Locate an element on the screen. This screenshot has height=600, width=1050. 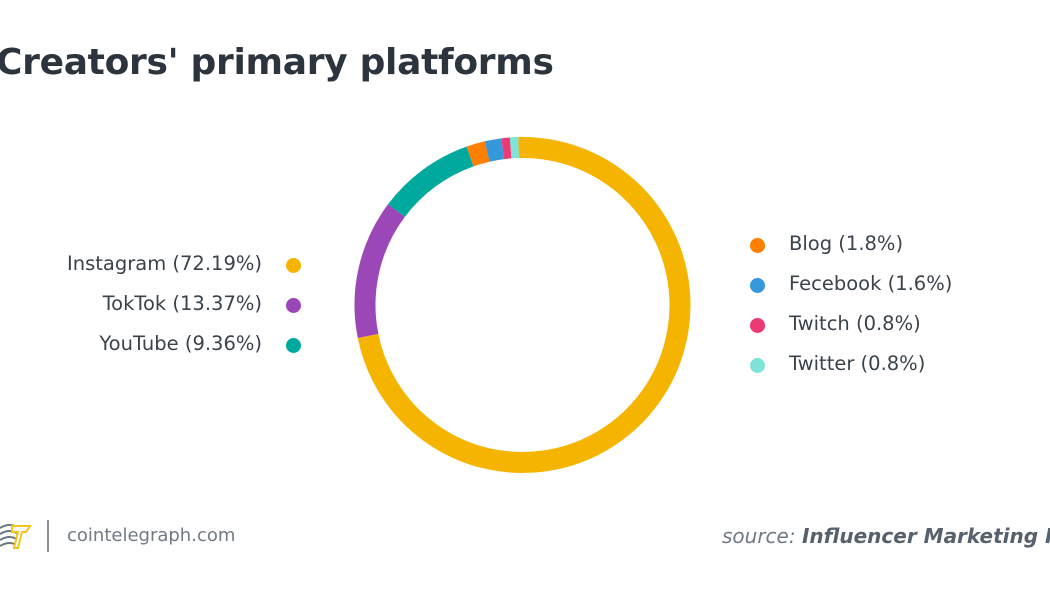
legend-label-fecebook: Fecebook (1.6%) is located at coordinates (871, 283).